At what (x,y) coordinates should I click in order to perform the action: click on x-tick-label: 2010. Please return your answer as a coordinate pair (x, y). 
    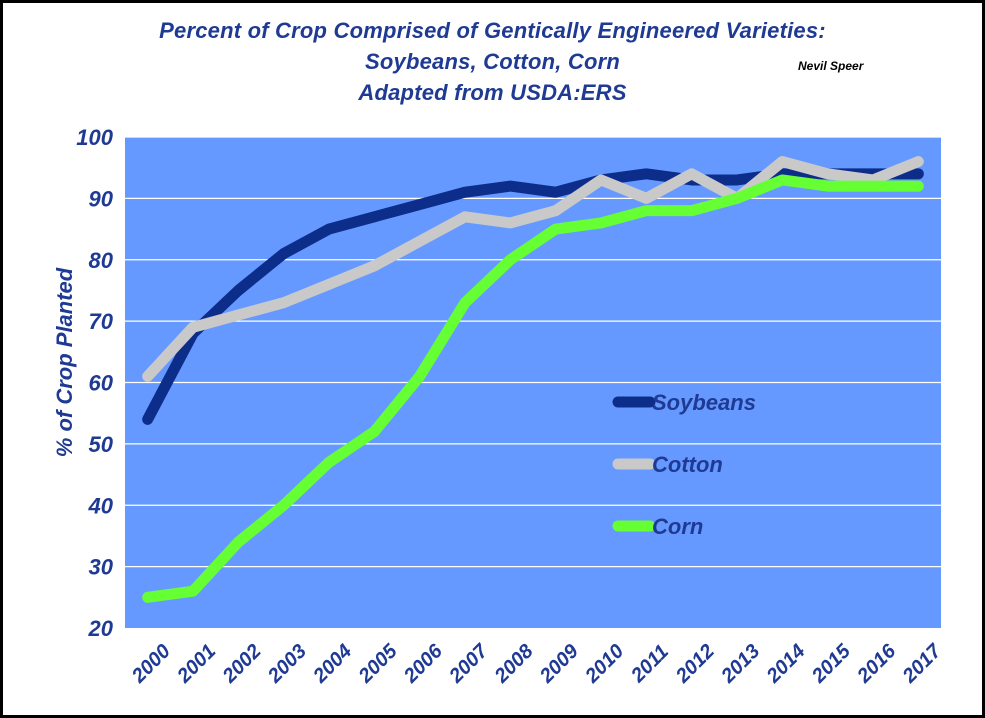
    Looking at the image, I should click on (605, 664).